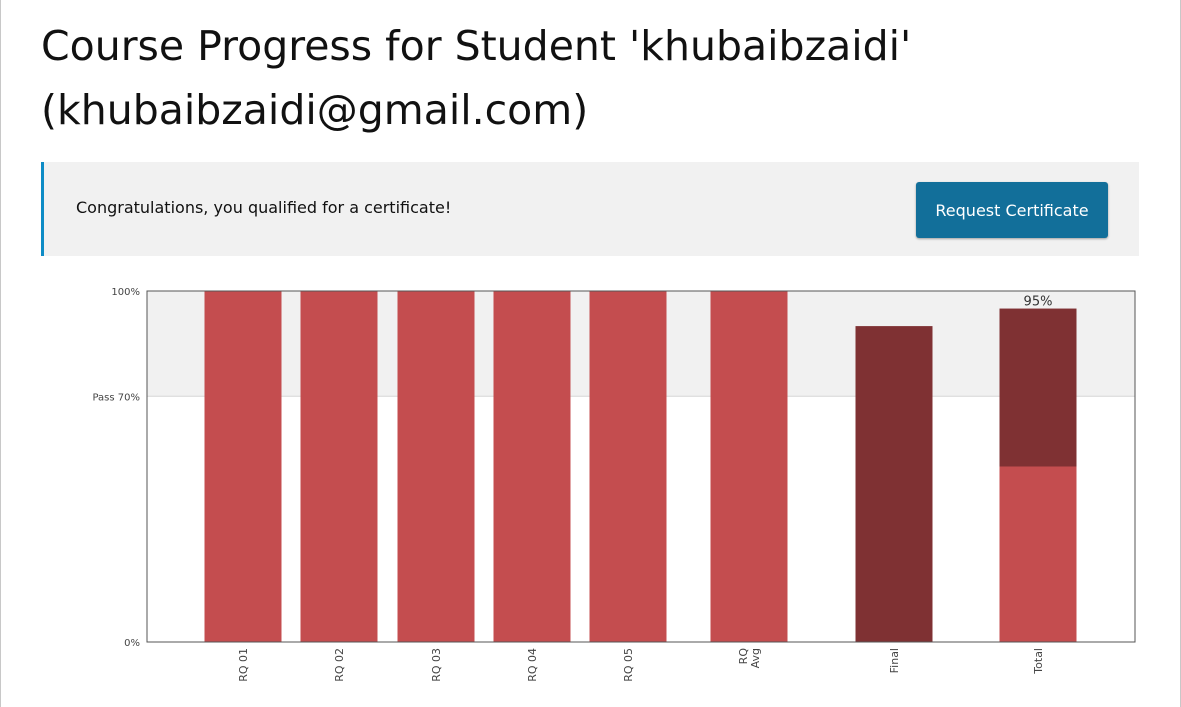 The height and width of the screenshot is (707, 1181). Describe the element at coordinates (116, 397) in the screenshot. I see `y-tick-label: Pass 70%` at that location.